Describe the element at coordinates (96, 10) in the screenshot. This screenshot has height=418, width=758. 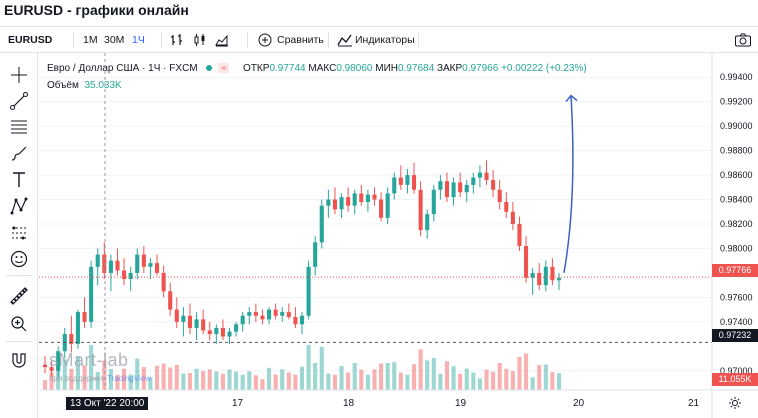
I see `page-title: EURUSD - графики онлайн` at that location.